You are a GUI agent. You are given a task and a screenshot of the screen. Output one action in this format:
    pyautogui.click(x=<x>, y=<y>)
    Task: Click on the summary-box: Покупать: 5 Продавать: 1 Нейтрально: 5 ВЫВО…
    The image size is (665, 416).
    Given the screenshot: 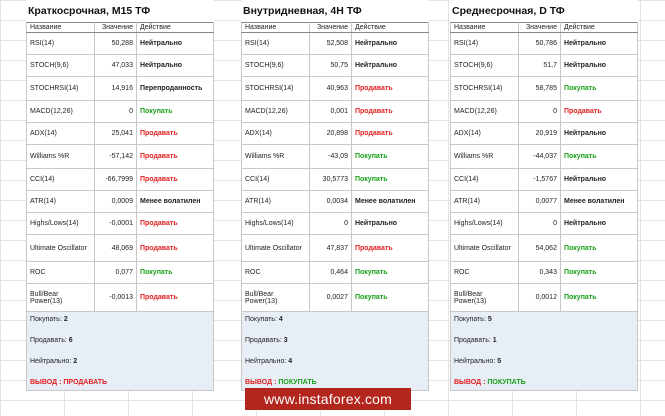 What is the action you would take?
    pyautogui.click(x=544, y=351)
    